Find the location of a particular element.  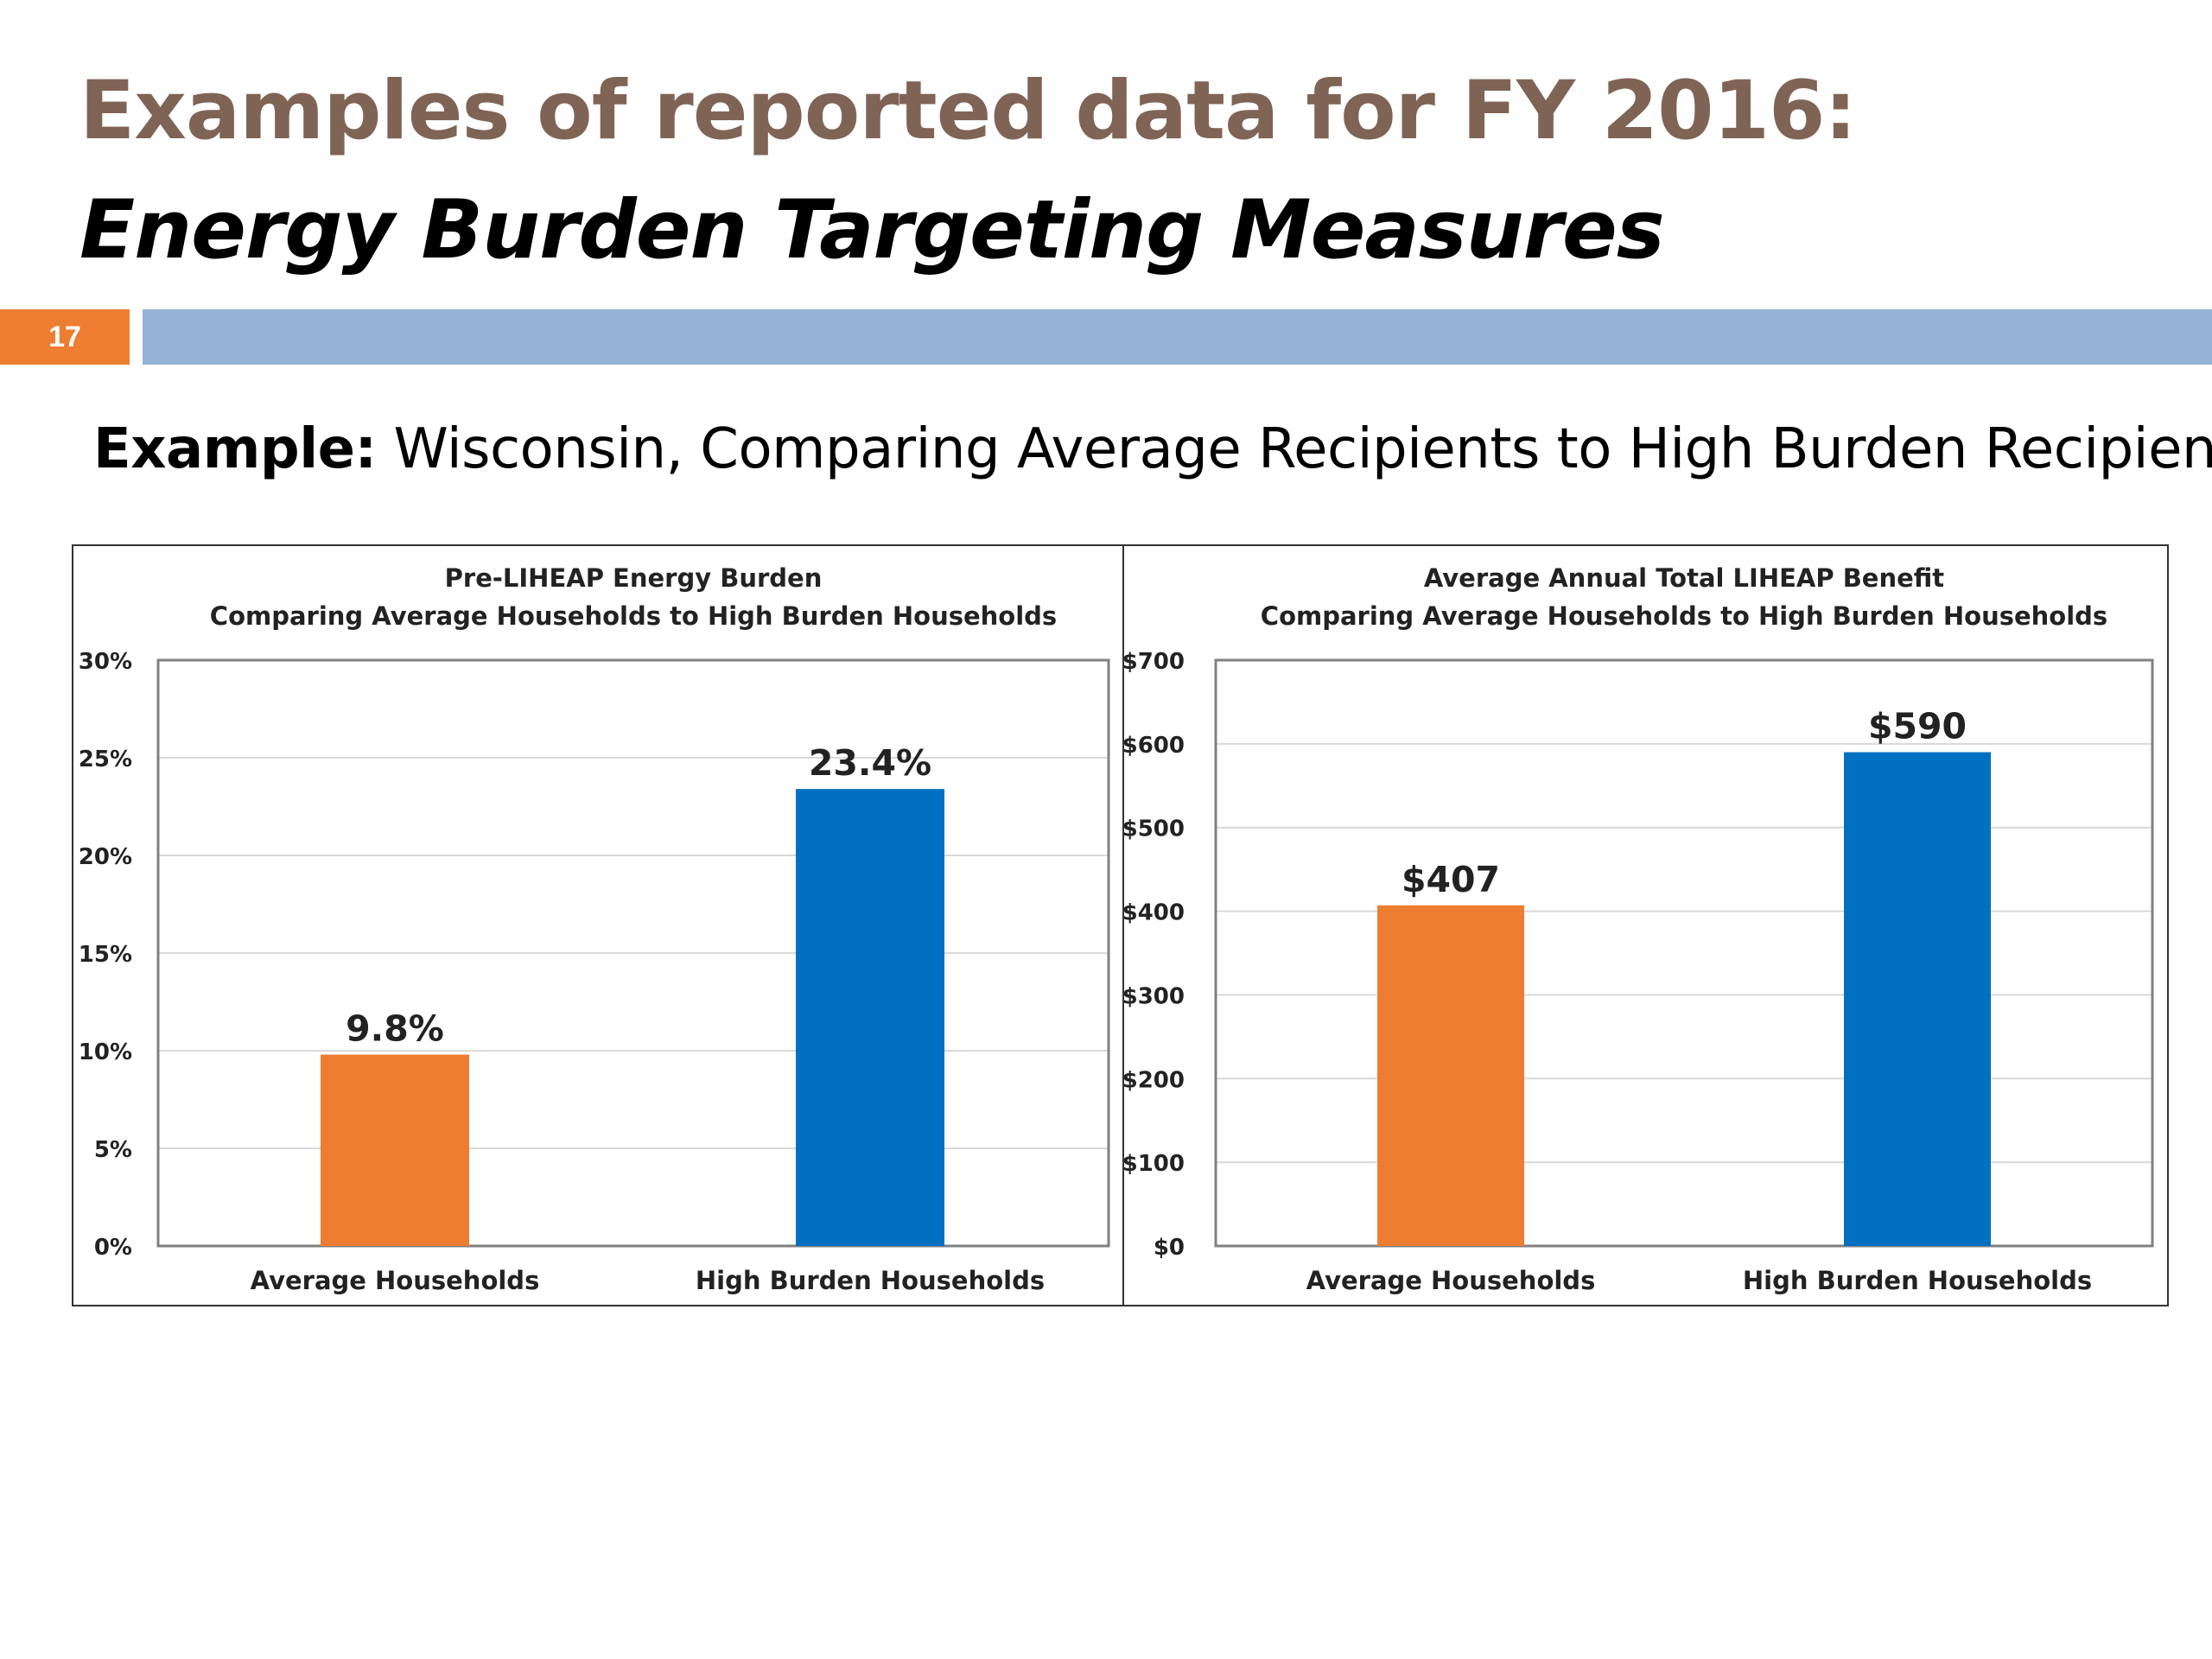

data-label: $590 is located at coordinates (1917, 726).